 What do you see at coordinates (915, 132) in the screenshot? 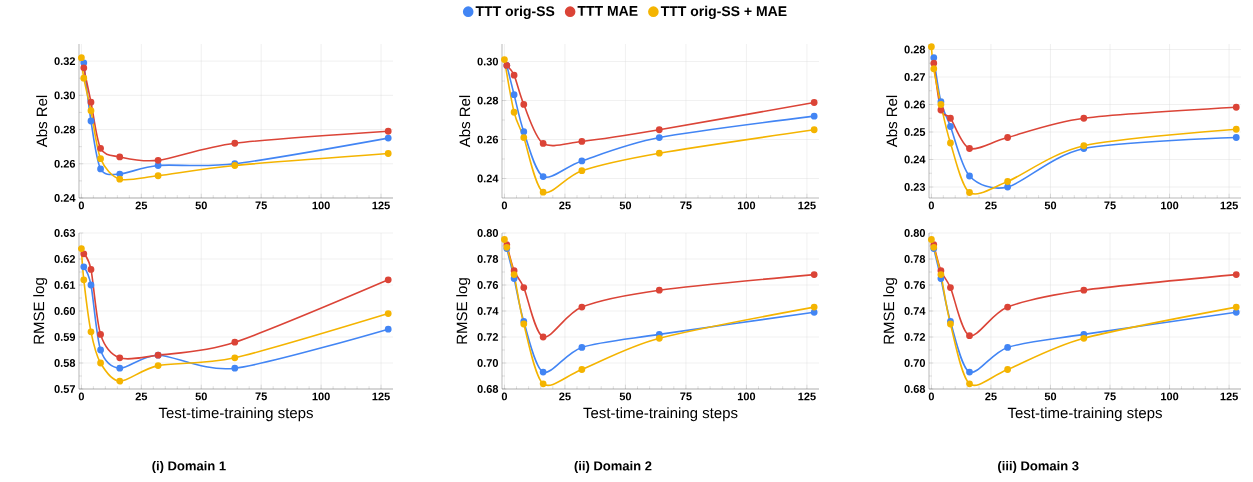
I see `y-tick-label: 0.25` at bounding box center [915, 132].